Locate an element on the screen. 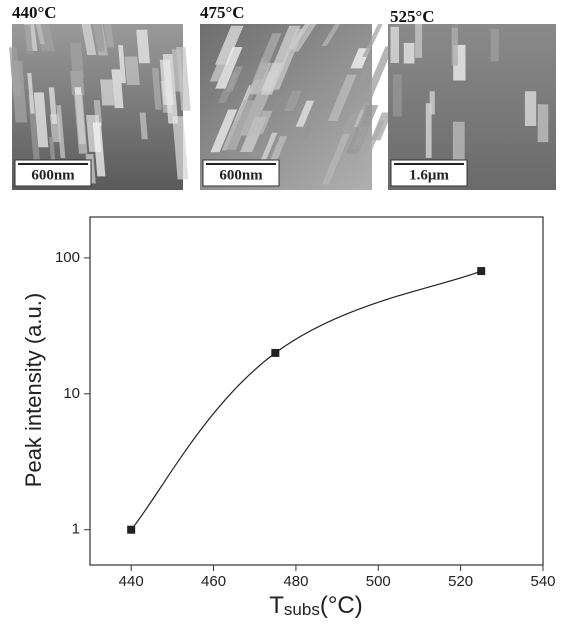 The image size is (567, 633). x-label-main: T is located at coordinates (276, 605).